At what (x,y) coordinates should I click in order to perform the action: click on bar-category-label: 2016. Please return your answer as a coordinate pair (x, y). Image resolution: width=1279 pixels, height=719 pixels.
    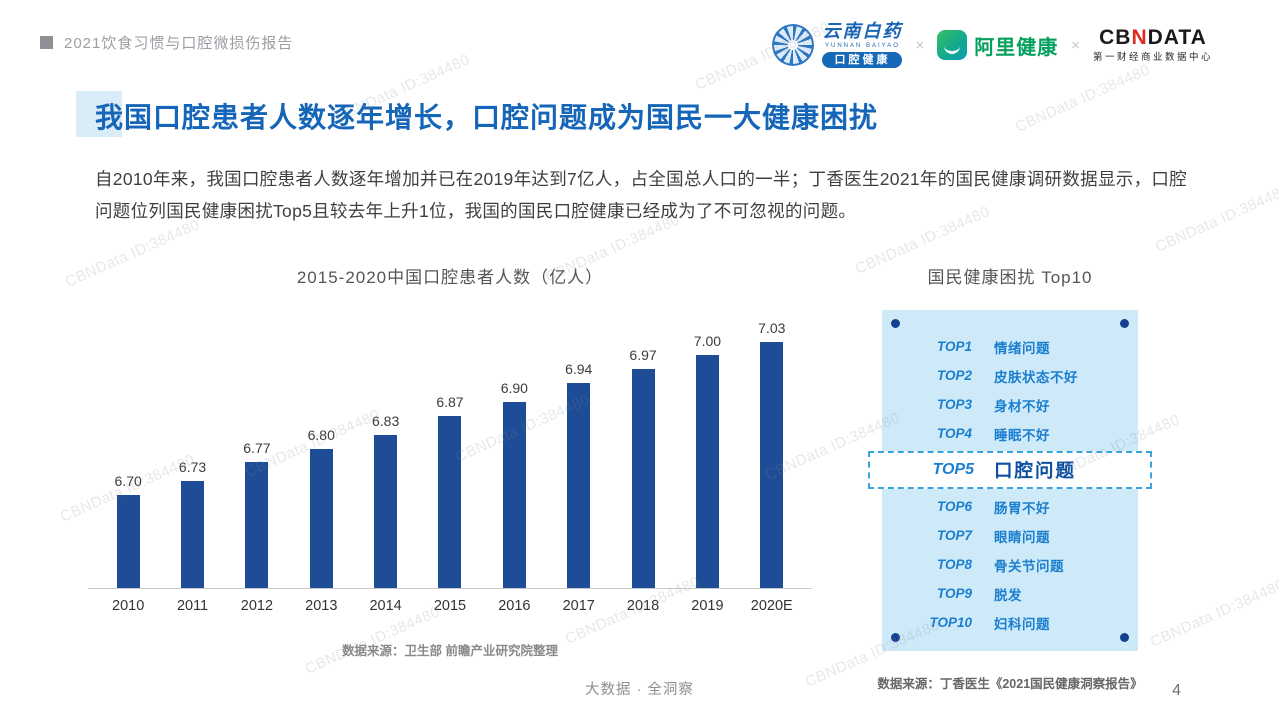
    Looking at the image, I should click on (514, 606).